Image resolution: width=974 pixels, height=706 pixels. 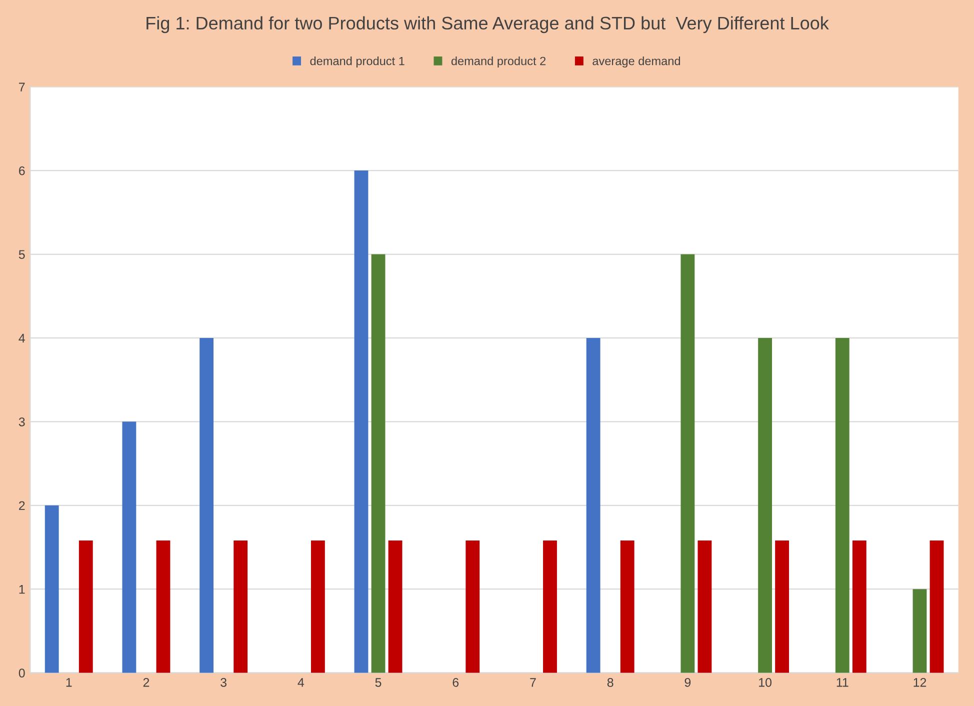 I want to click on x-tick-label: 4, so click(x=301, y=682).